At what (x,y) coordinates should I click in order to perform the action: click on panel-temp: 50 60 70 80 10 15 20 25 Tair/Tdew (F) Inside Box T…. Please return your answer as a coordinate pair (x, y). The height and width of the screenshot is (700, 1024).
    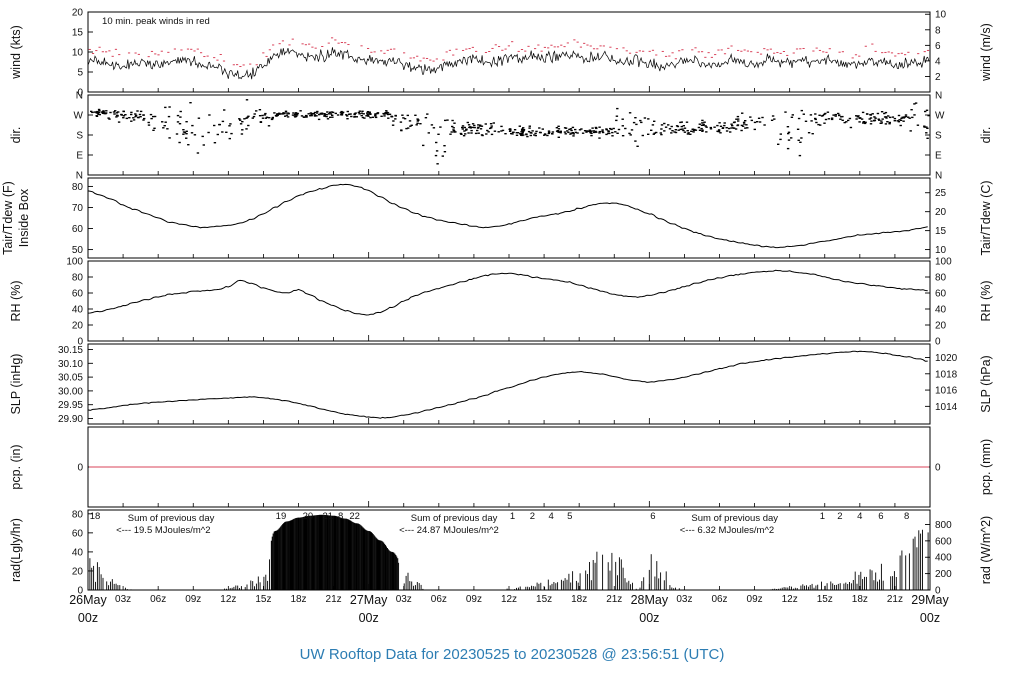
    Looking at the image, I should click on (497, 218).